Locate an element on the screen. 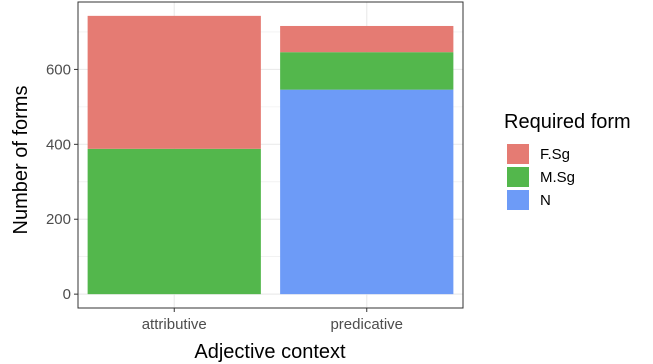  legend-title: Required form is located at coordinates (567, 122).